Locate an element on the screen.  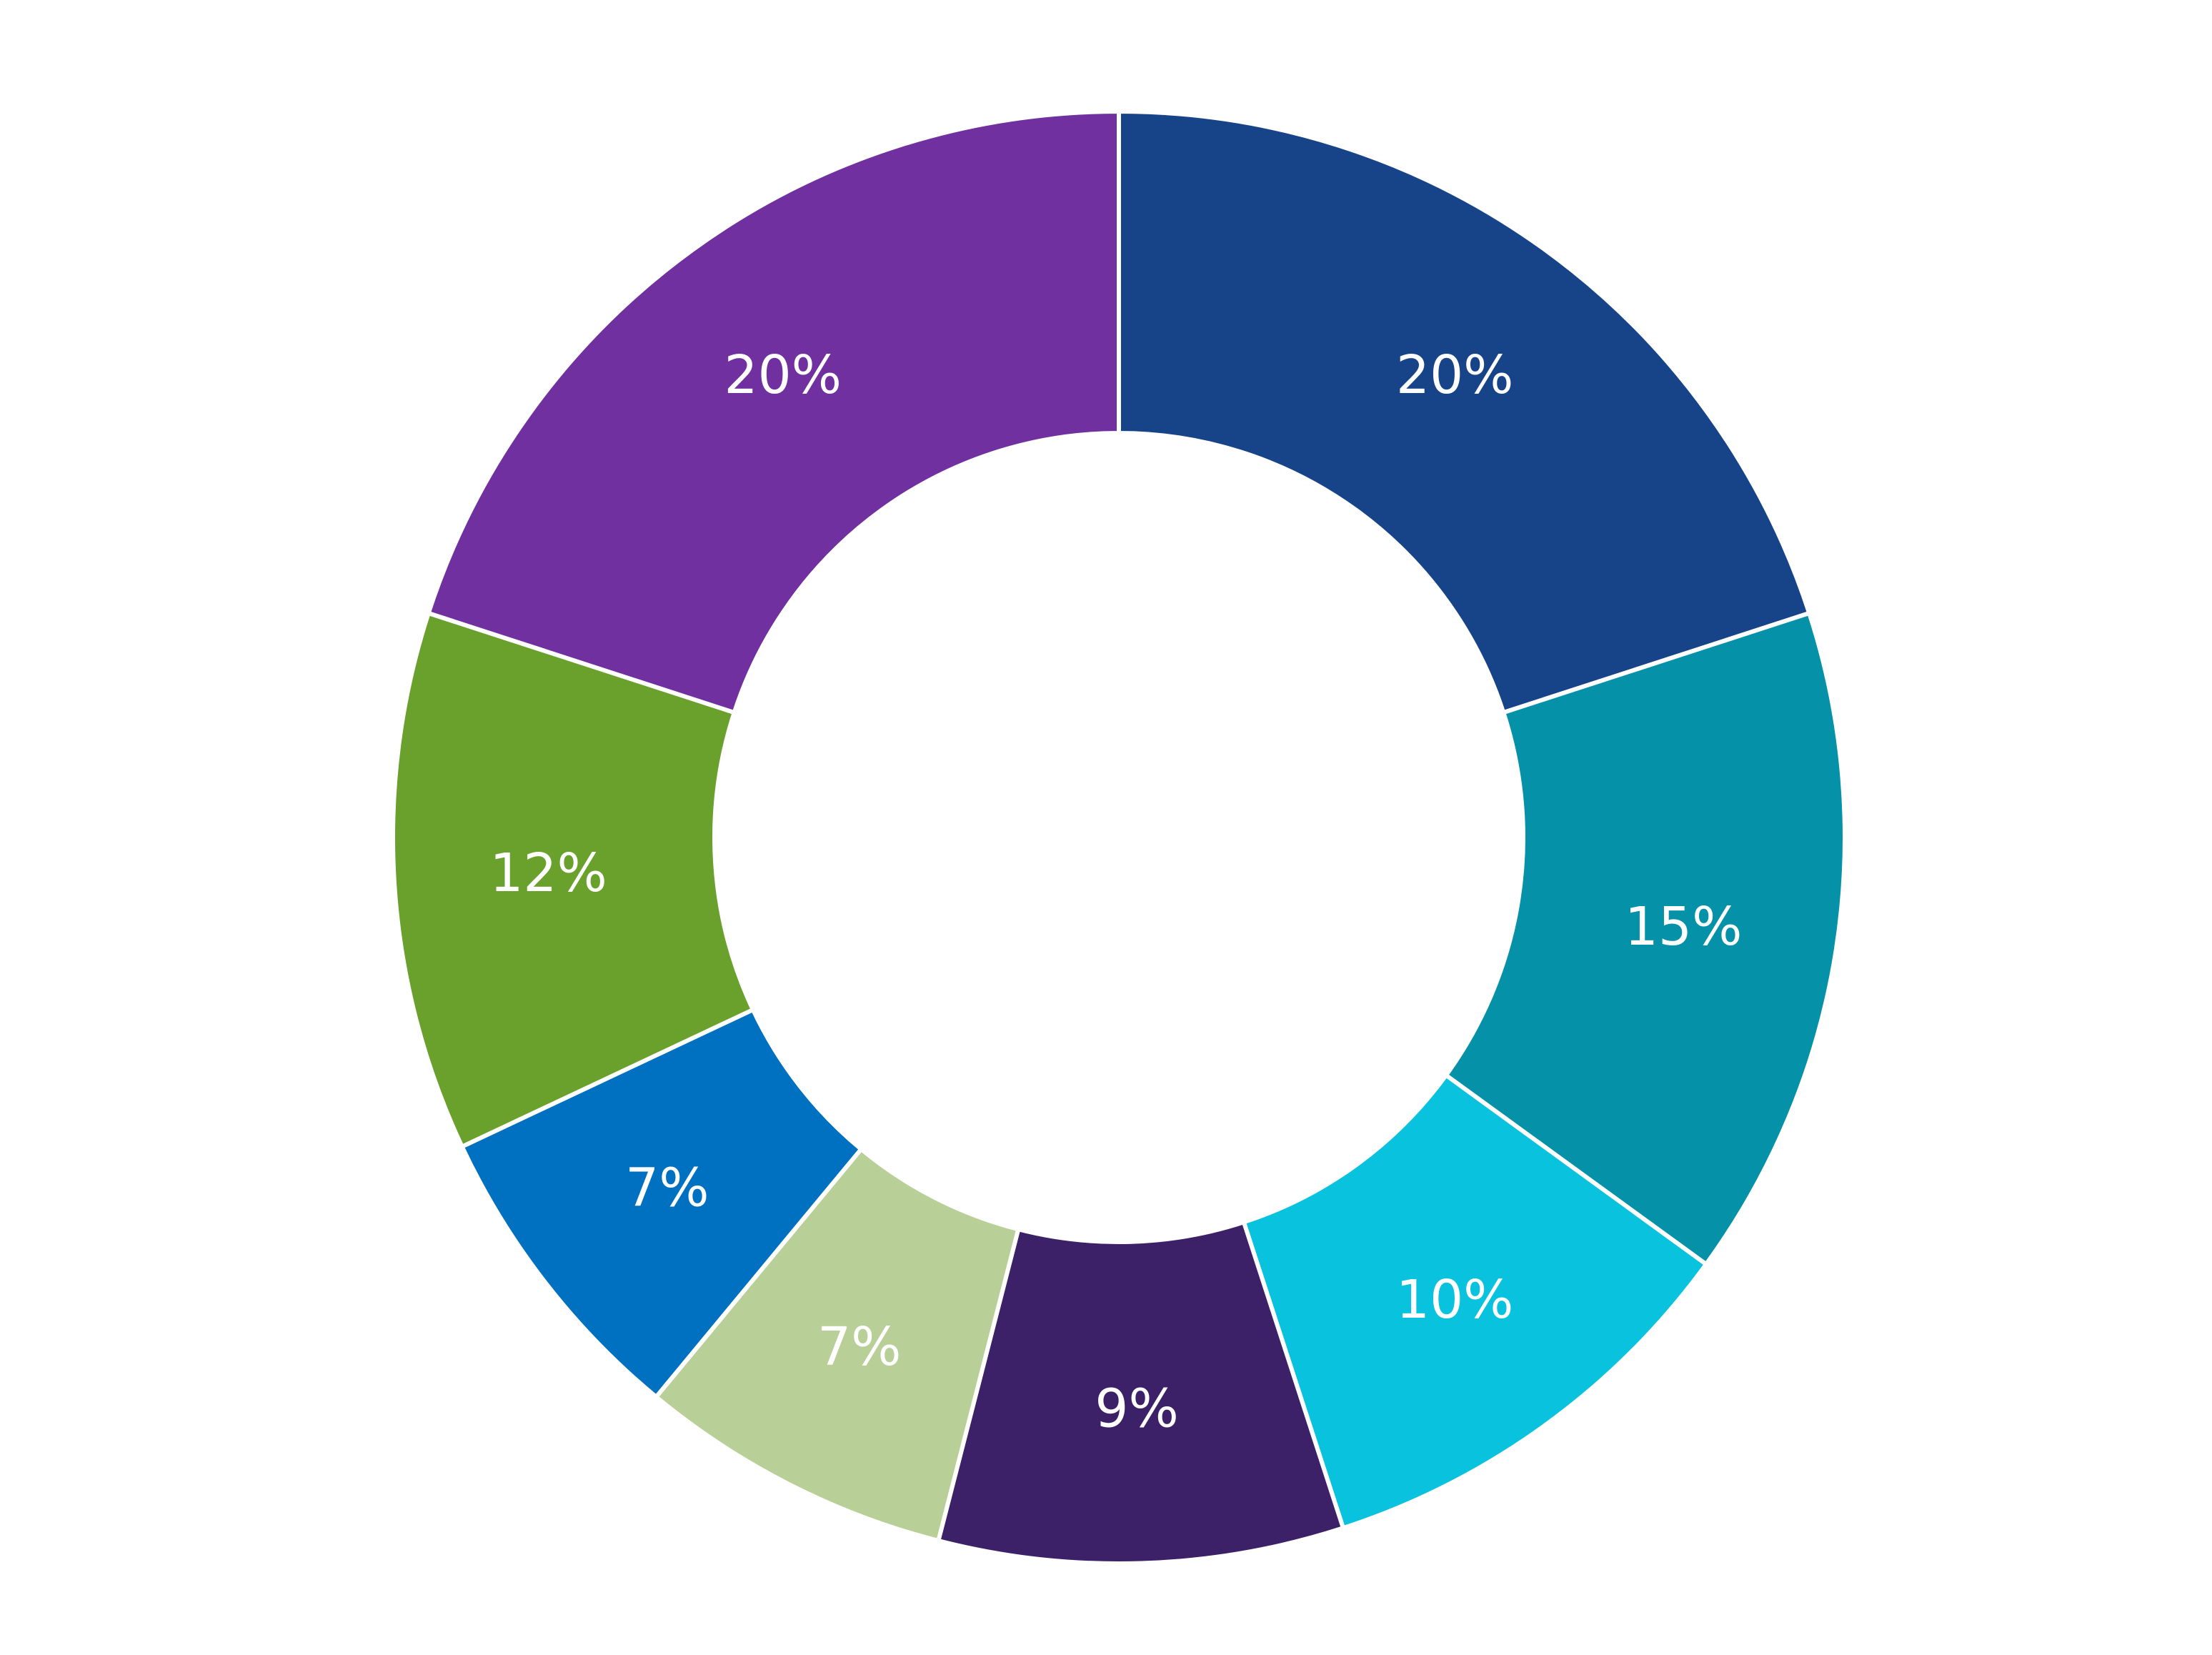
slice-label-3: 10% is located at coordinates (1454, 1300).